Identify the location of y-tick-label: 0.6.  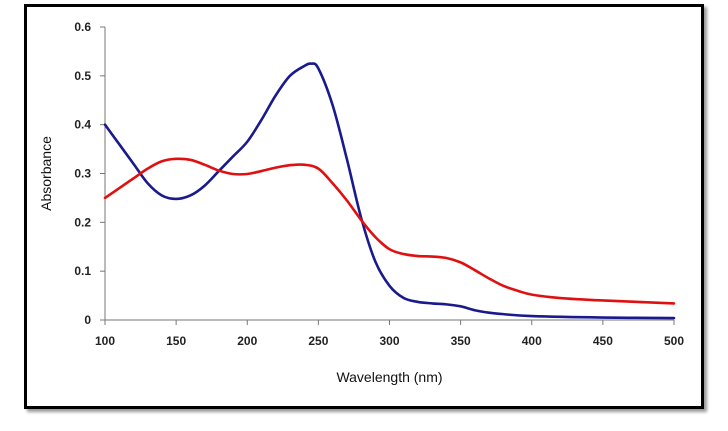
(82, 27).